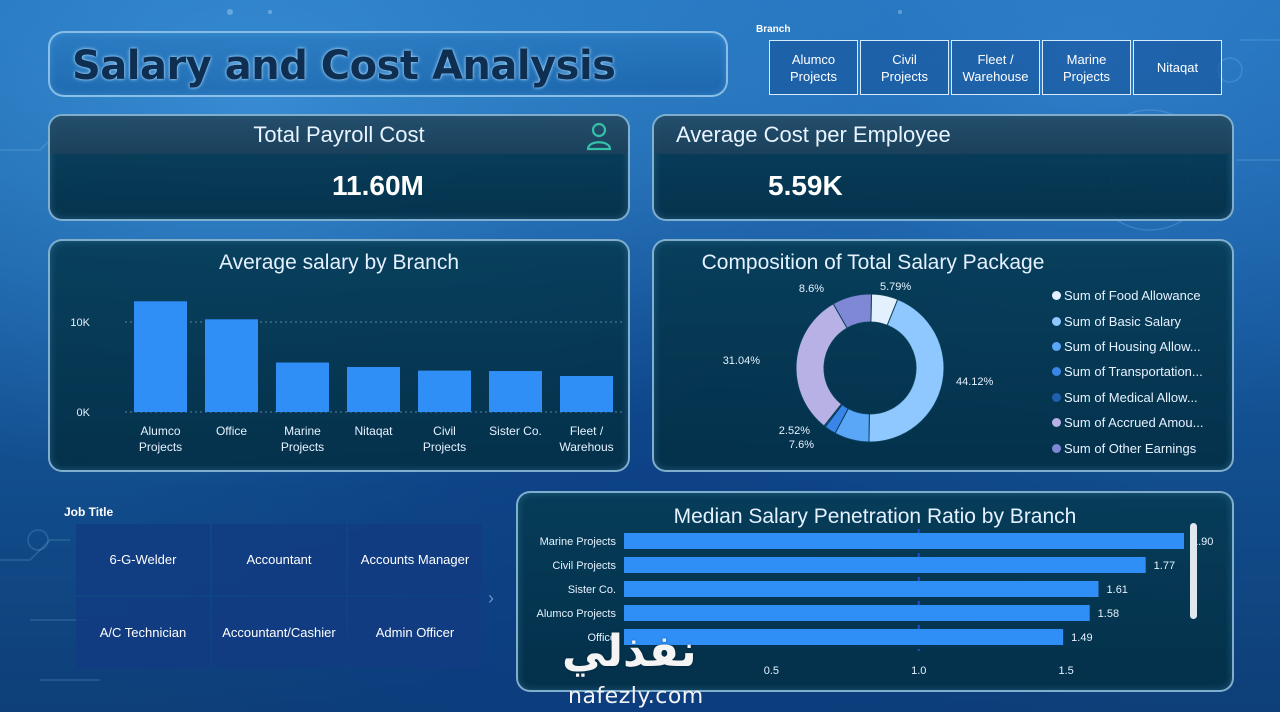  Describe the element at coordinates (858, 366) in the screenshot. I see `salary-composition-donut: 5.79% 44.12% 7.6% 2.52% 31.04% 8.6%` at that location.